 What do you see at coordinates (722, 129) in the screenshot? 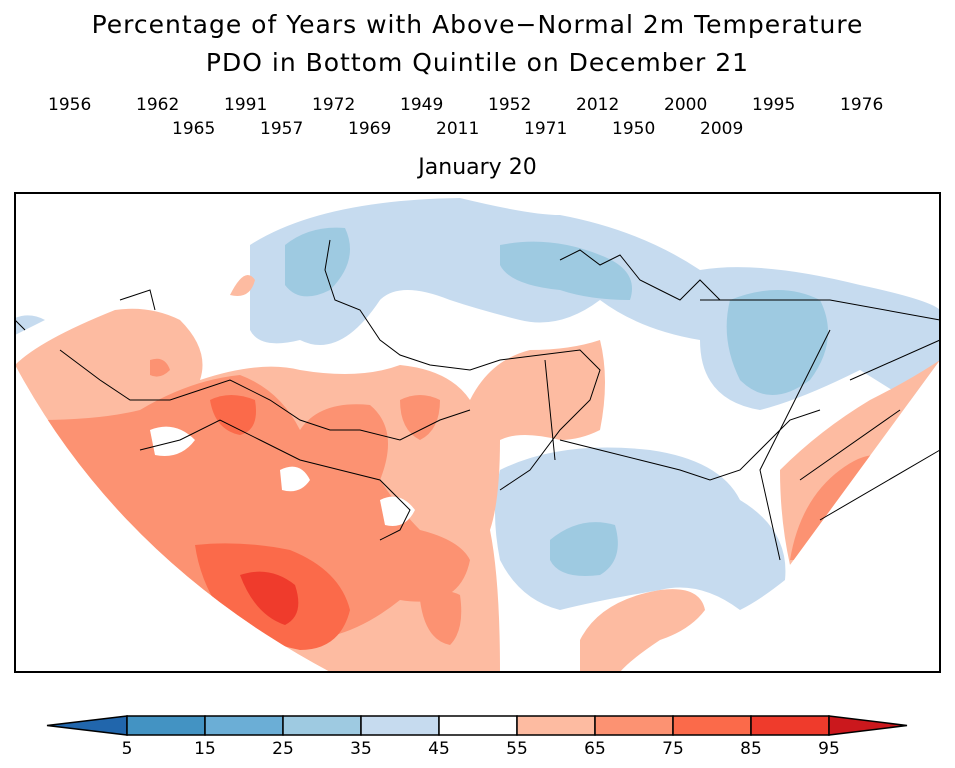
I see `year-label: 2009` at bounding box center [722, 129].